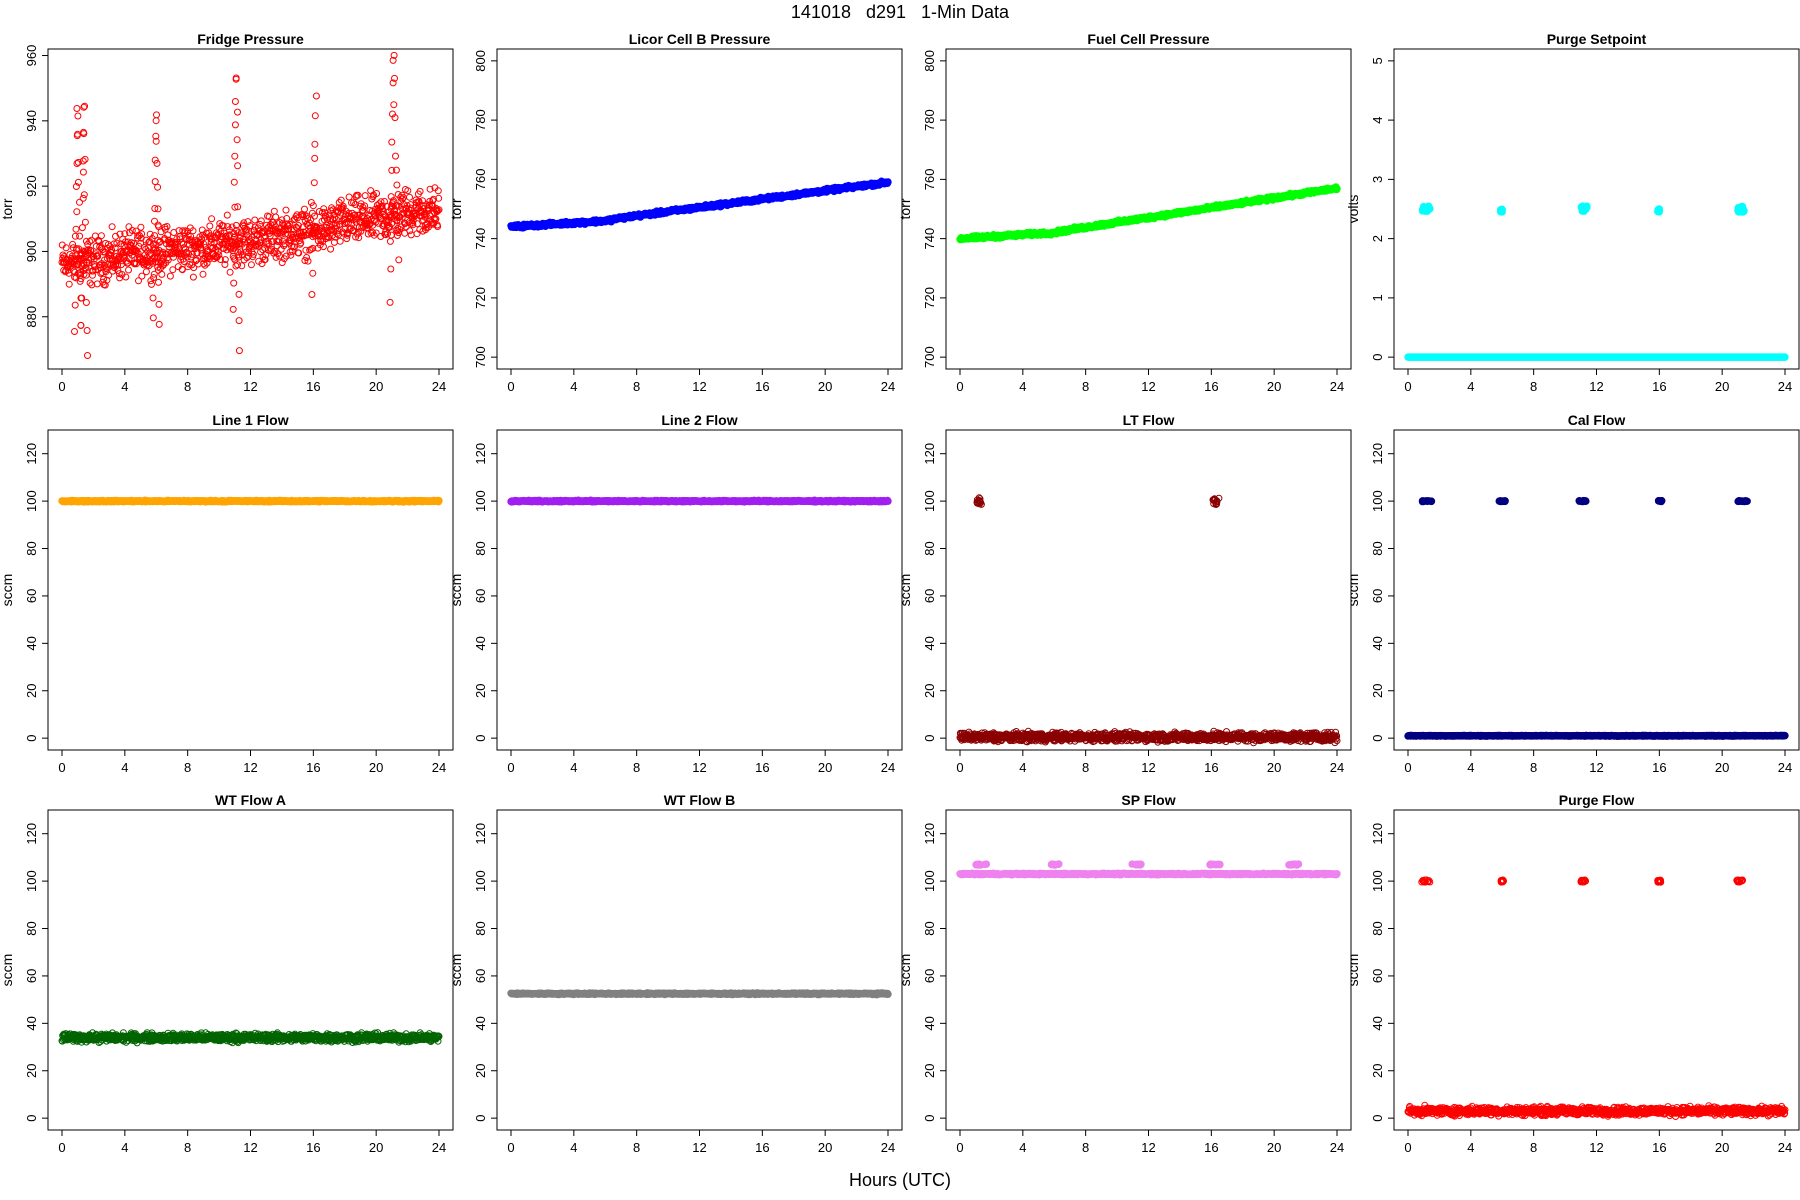 This screenshot has width=1800, height=1200. Describe the element at coordinates (480, 120) in the screenshot. I see `y-tick-label: 780` at that location.